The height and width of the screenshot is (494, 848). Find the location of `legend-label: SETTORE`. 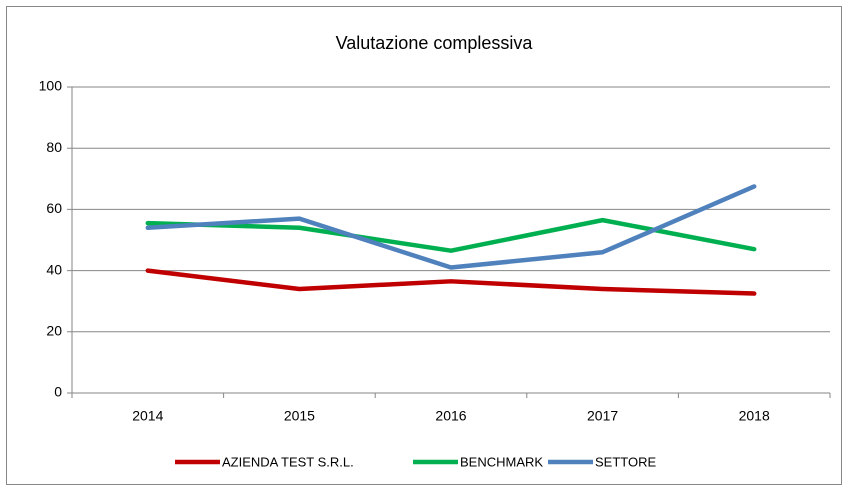

legend-label: SETTORE is located at coordinates (625, 461).